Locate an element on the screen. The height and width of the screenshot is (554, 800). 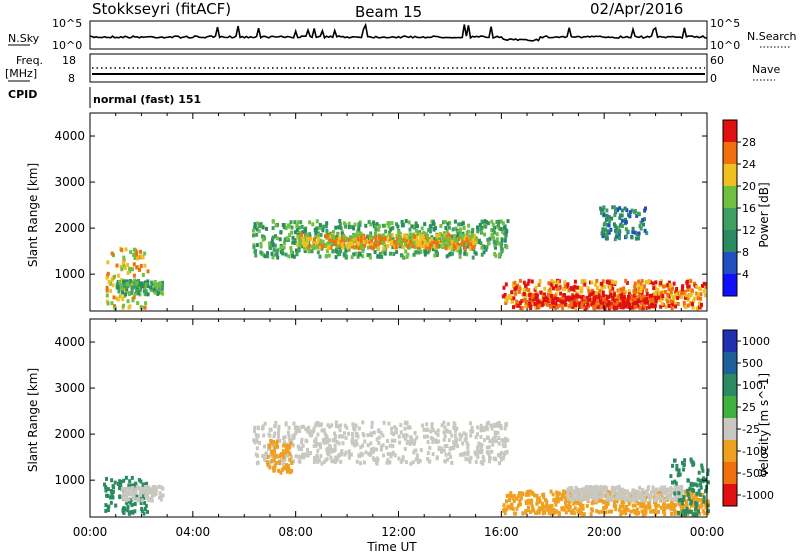
freq-panel is located at coordinates (398, 68).